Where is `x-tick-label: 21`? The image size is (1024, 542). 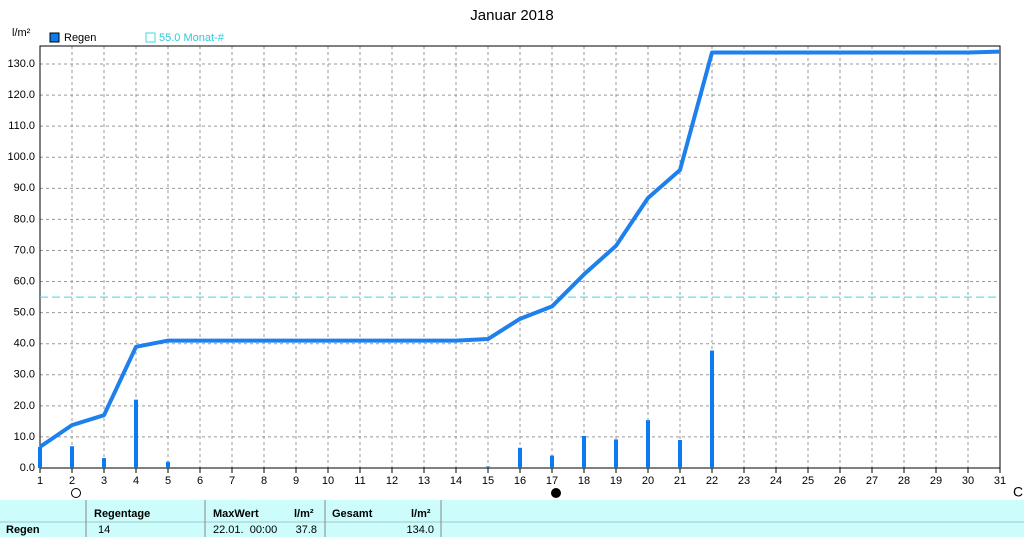 x-tick-label: 21 is located at coordinates (680, 481).